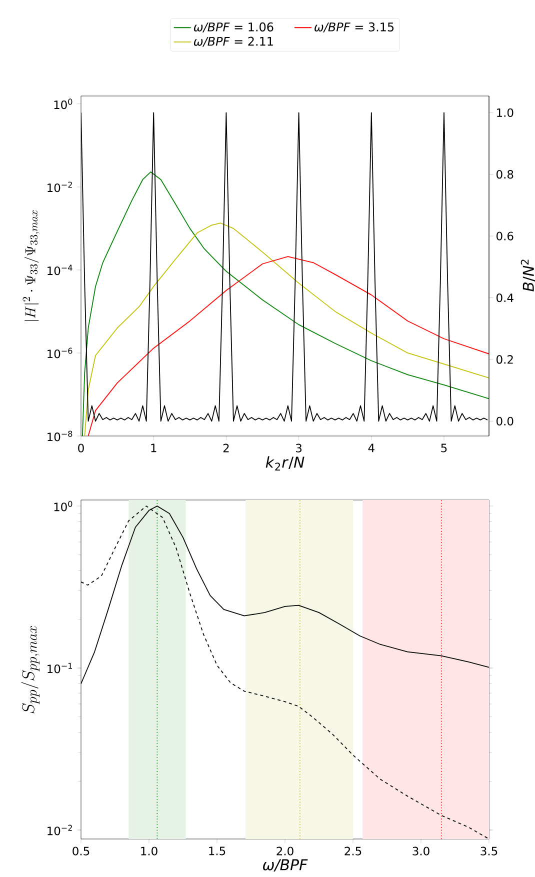 Image resolution: width=535 pixels, height=877 pixels. I want to click on y2-axis-title: B/N$^{2}$, so click(527, 276).